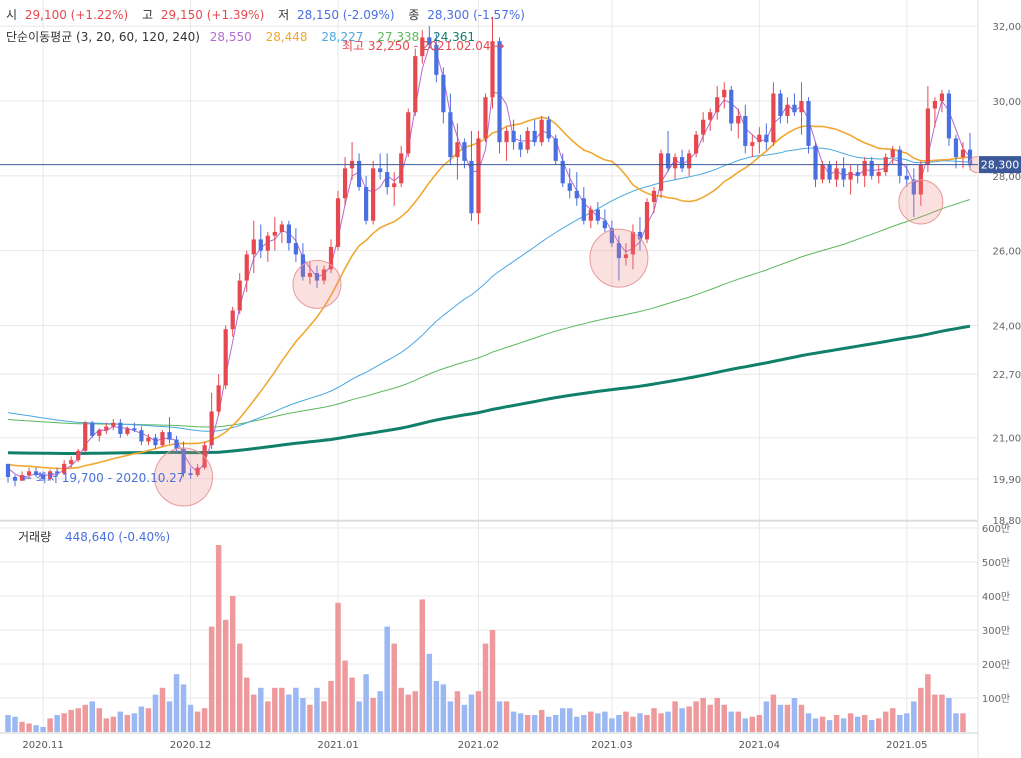 The image size is (1021, 758). I want to click on highlight-circle, so click(317, 284).